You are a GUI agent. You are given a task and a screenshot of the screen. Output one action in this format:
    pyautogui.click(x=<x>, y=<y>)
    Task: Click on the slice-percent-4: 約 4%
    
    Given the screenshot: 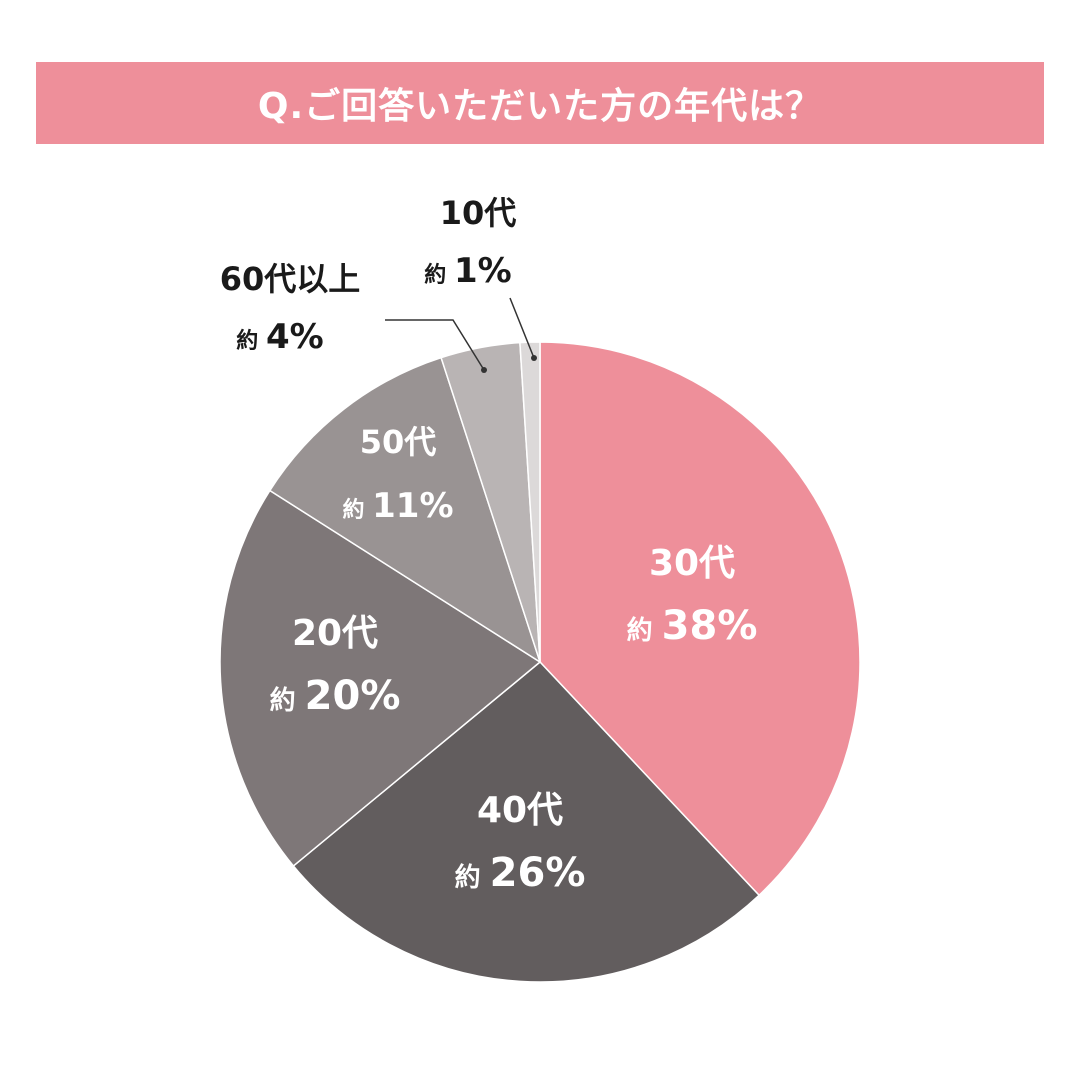 What is the action you would take?
    pyautogui.click(x=279, y=337)
    